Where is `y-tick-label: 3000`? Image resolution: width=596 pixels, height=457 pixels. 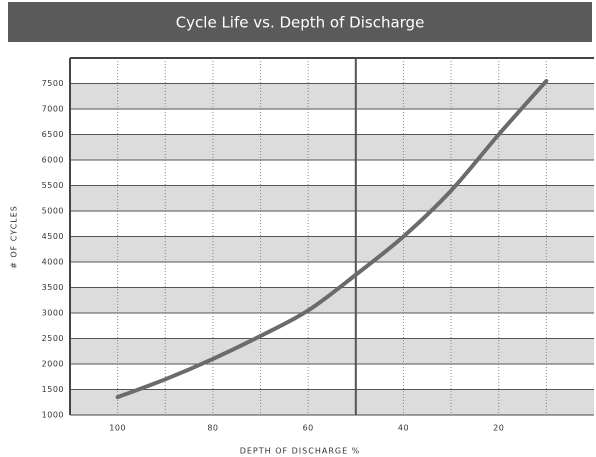 y-tick-label: 3000 is located at coordinates (53, 313).